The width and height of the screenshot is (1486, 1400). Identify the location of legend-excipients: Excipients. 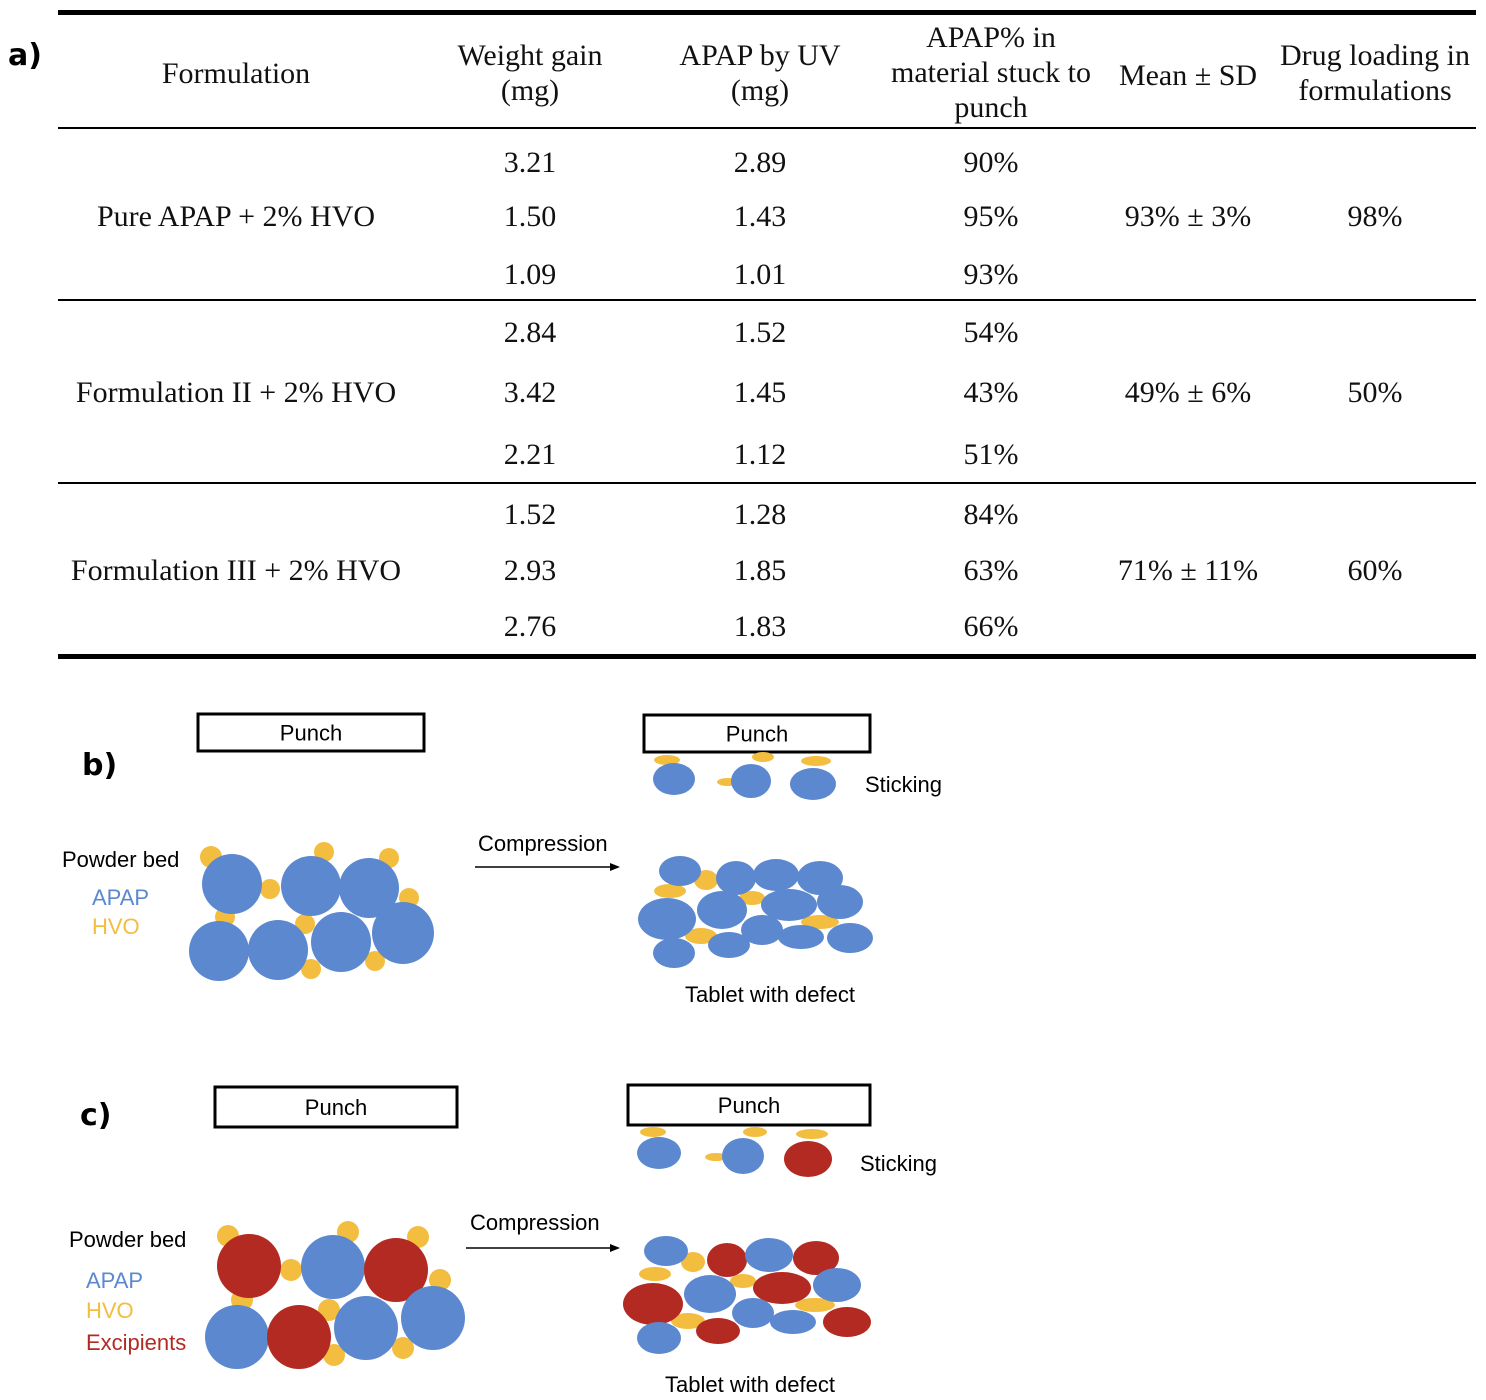
(136, 1342).